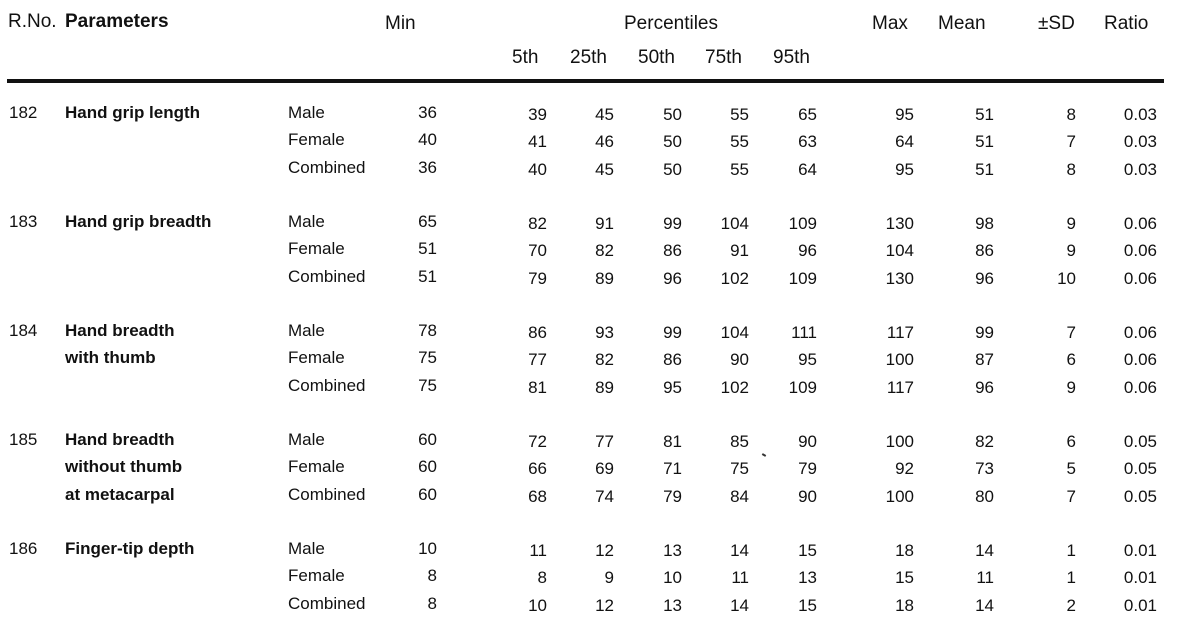 This screenshot has width=1177, height=624. I want to click on p95-cell: 90, so click(807, 496).